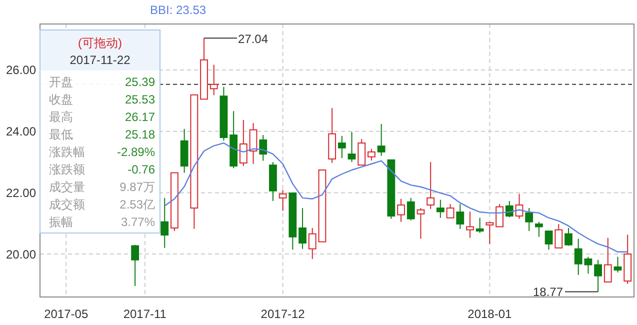 The width and height of the screenshot is (637, 325). Describe the element at coordinates (140, 82) in the screenshot. I see `annotation: 25.39` at that location.